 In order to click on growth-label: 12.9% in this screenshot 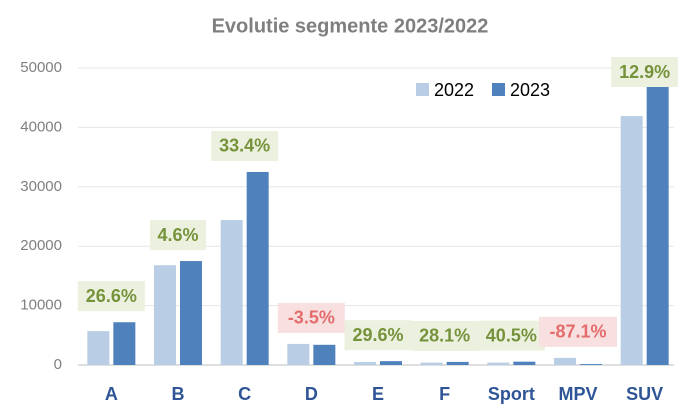, I will do `click(644, 72)`.